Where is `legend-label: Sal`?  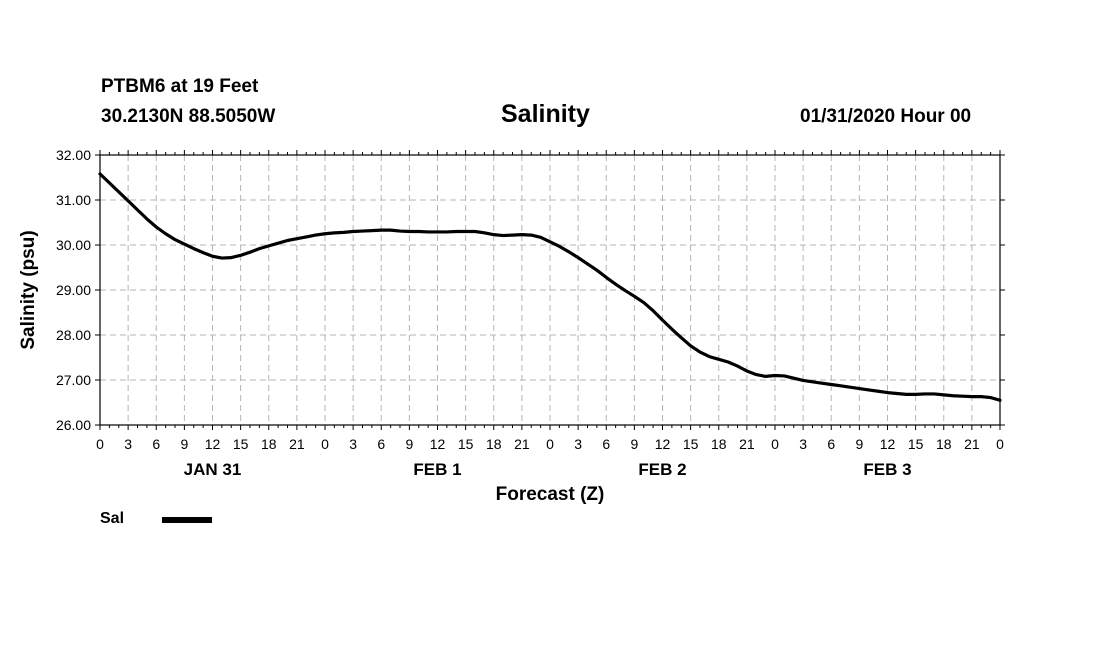 legend-label: Sal is located at coordinates (112, 518).